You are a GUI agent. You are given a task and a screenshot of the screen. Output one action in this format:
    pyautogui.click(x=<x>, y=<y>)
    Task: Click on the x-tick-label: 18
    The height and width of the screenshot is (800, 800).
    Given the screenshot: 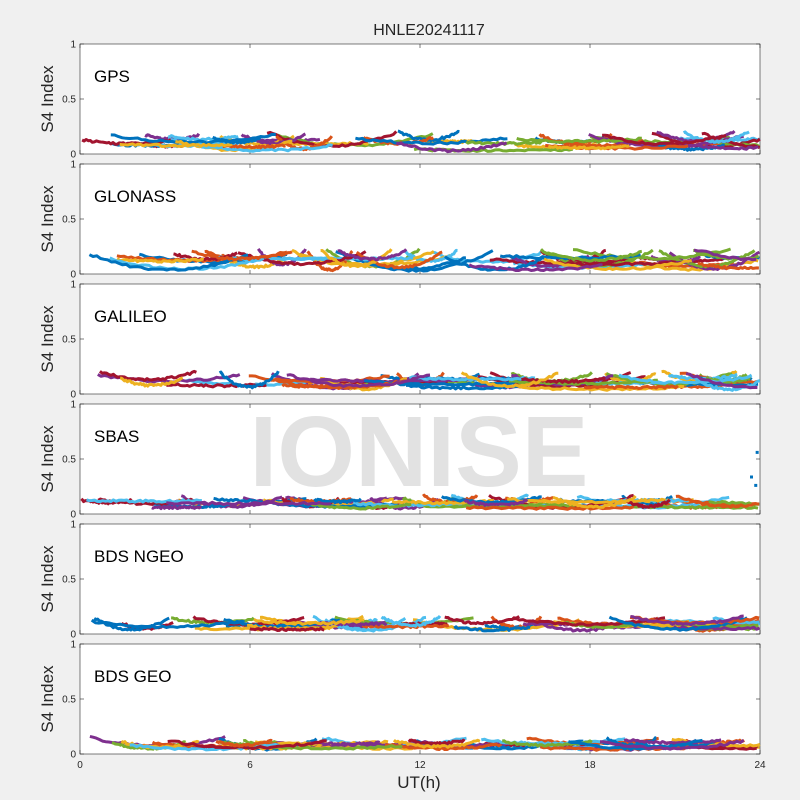 What is the action you would take?
    pyautogui.click(x=590, y=765)
    